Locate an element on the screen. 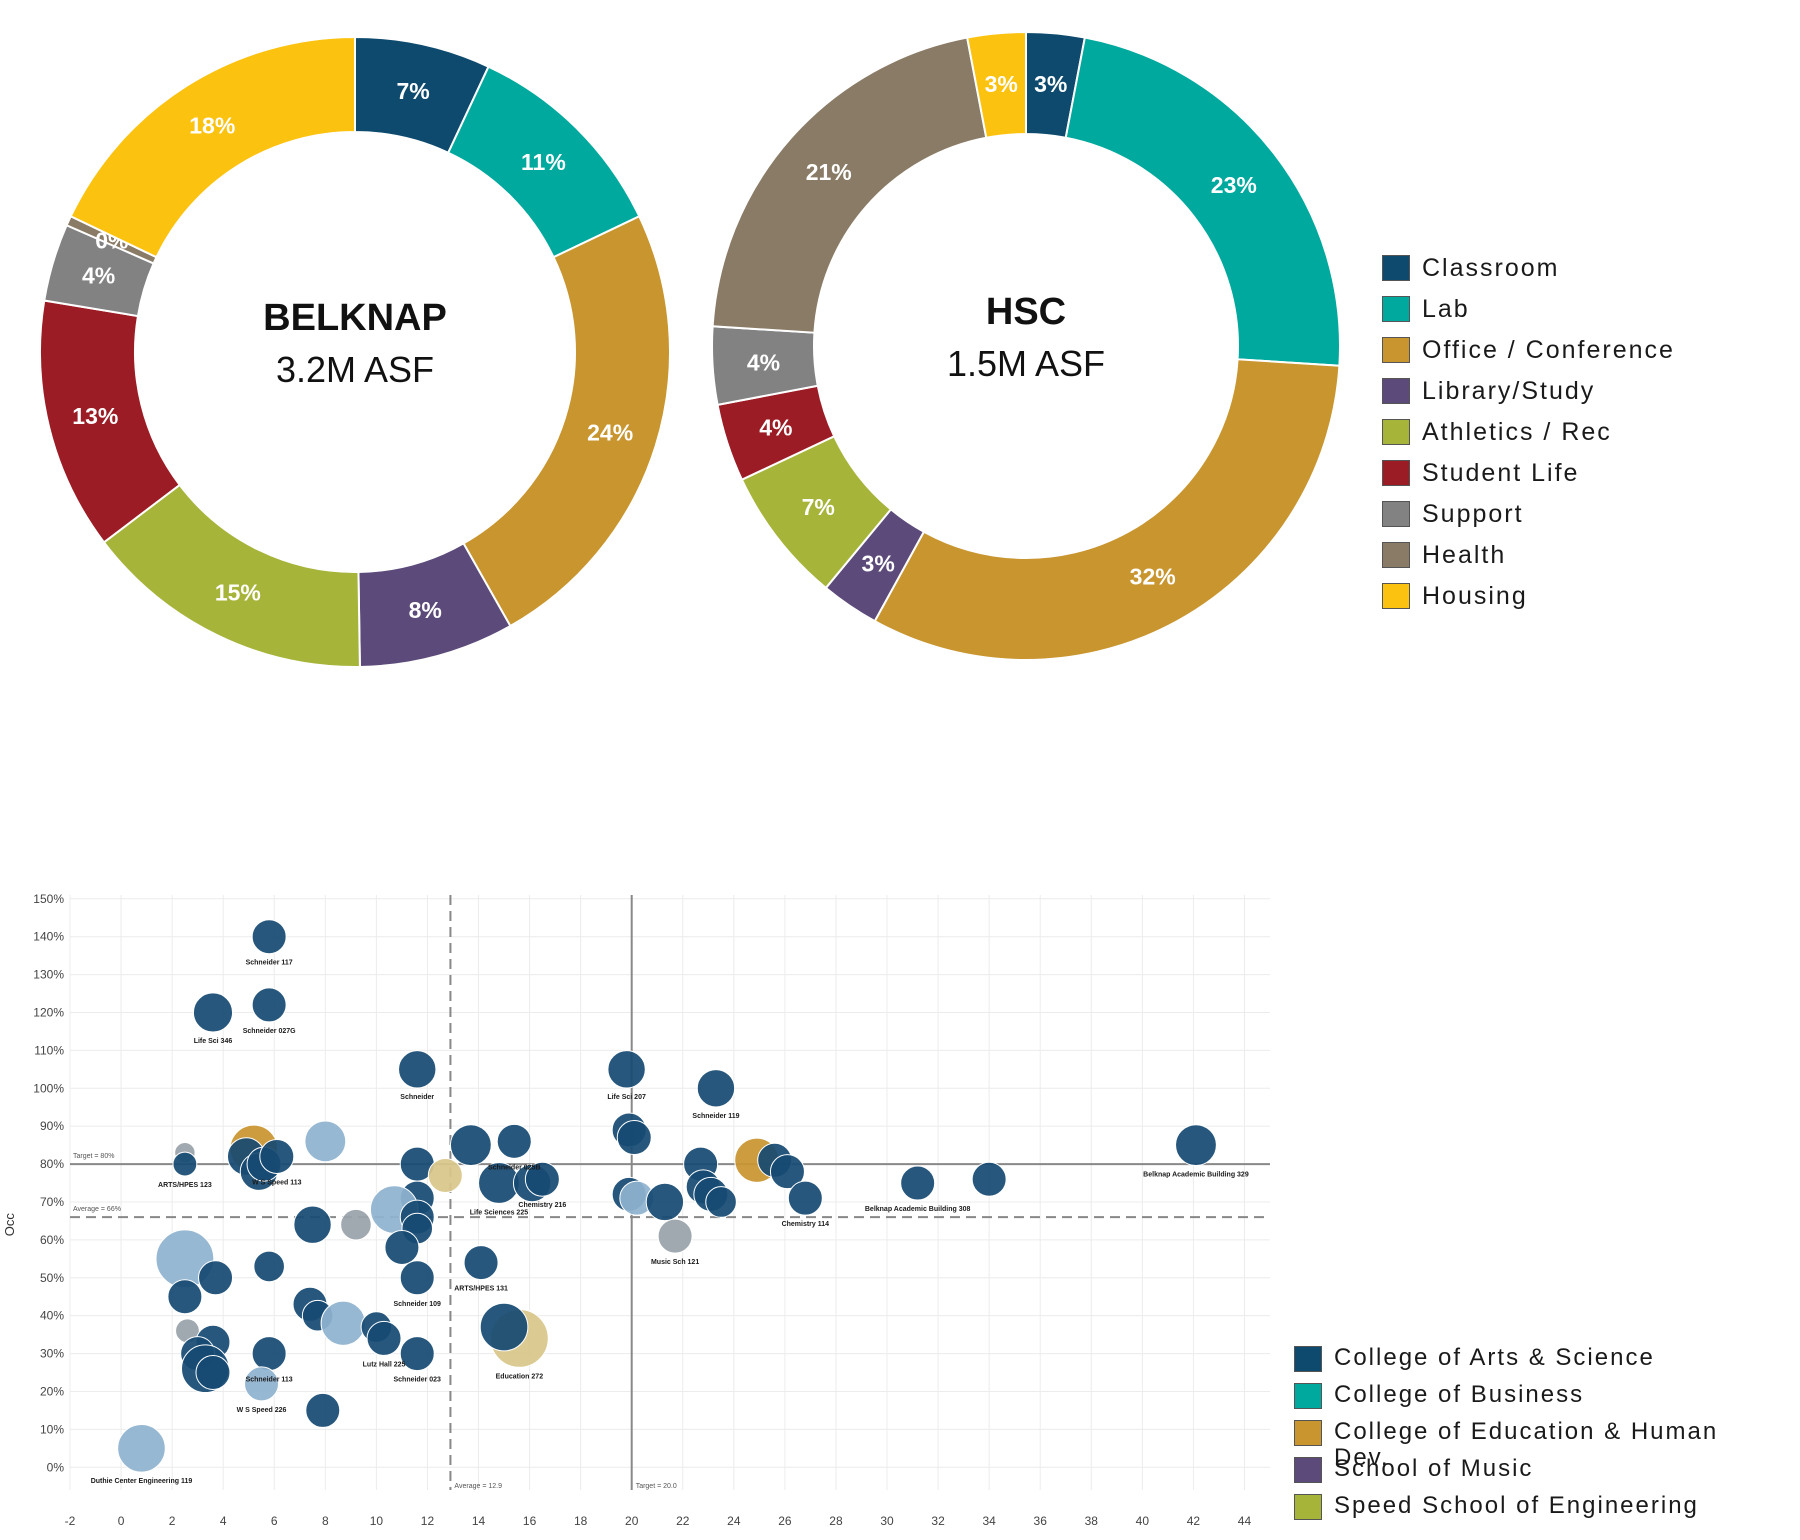 The height and width of the screenshot is (1540, 1800). donut-center-subtitle: 3.2M ASF is located at coordinates (355, 369).